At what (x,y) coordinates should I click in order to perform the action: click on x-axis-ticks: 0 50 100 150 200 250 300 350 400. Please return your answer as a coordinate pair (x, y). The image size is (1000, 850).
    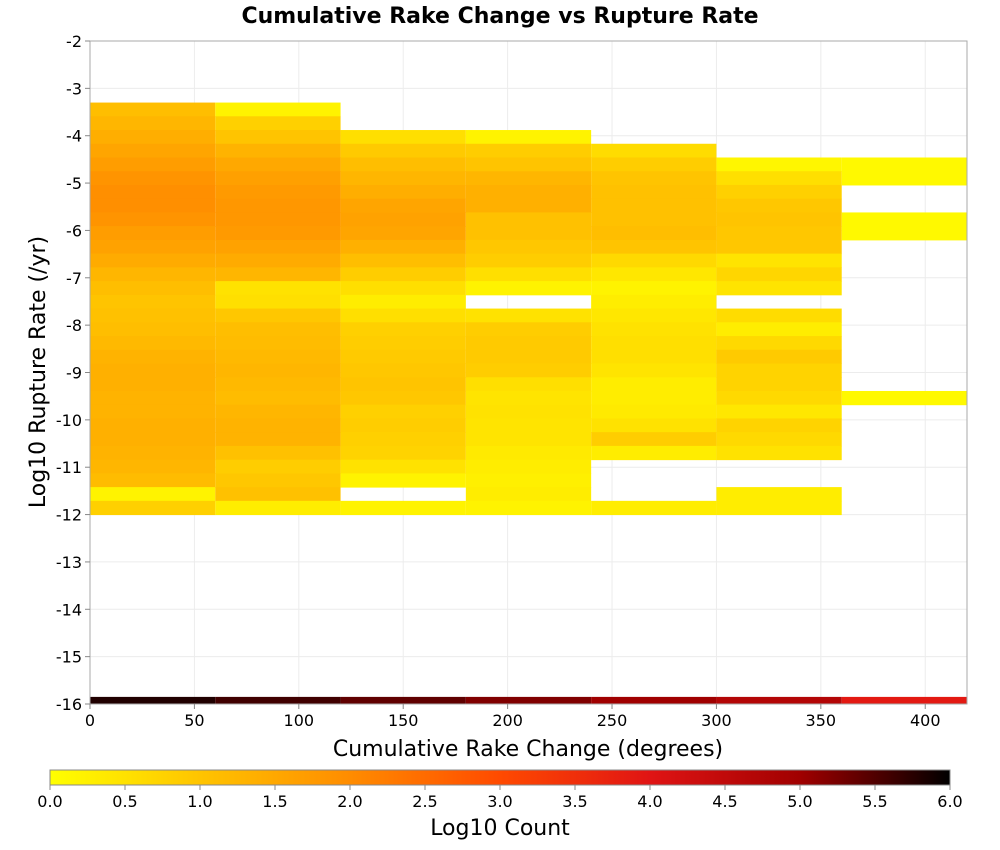
    Looking at the image, I should click on (513, 717).